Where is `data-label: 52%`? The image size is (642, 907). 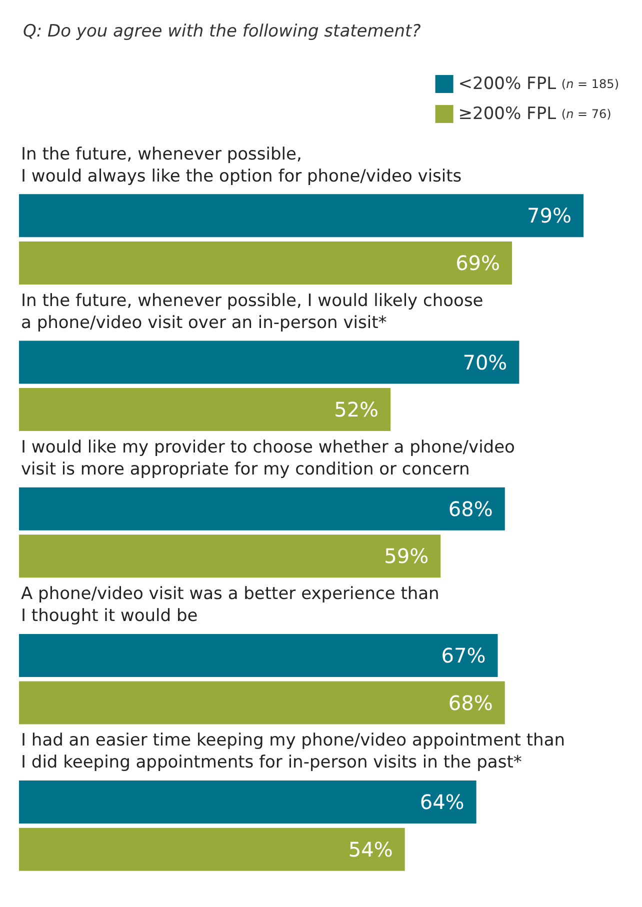
data-label: 52% is located at coordinates (356, 410).